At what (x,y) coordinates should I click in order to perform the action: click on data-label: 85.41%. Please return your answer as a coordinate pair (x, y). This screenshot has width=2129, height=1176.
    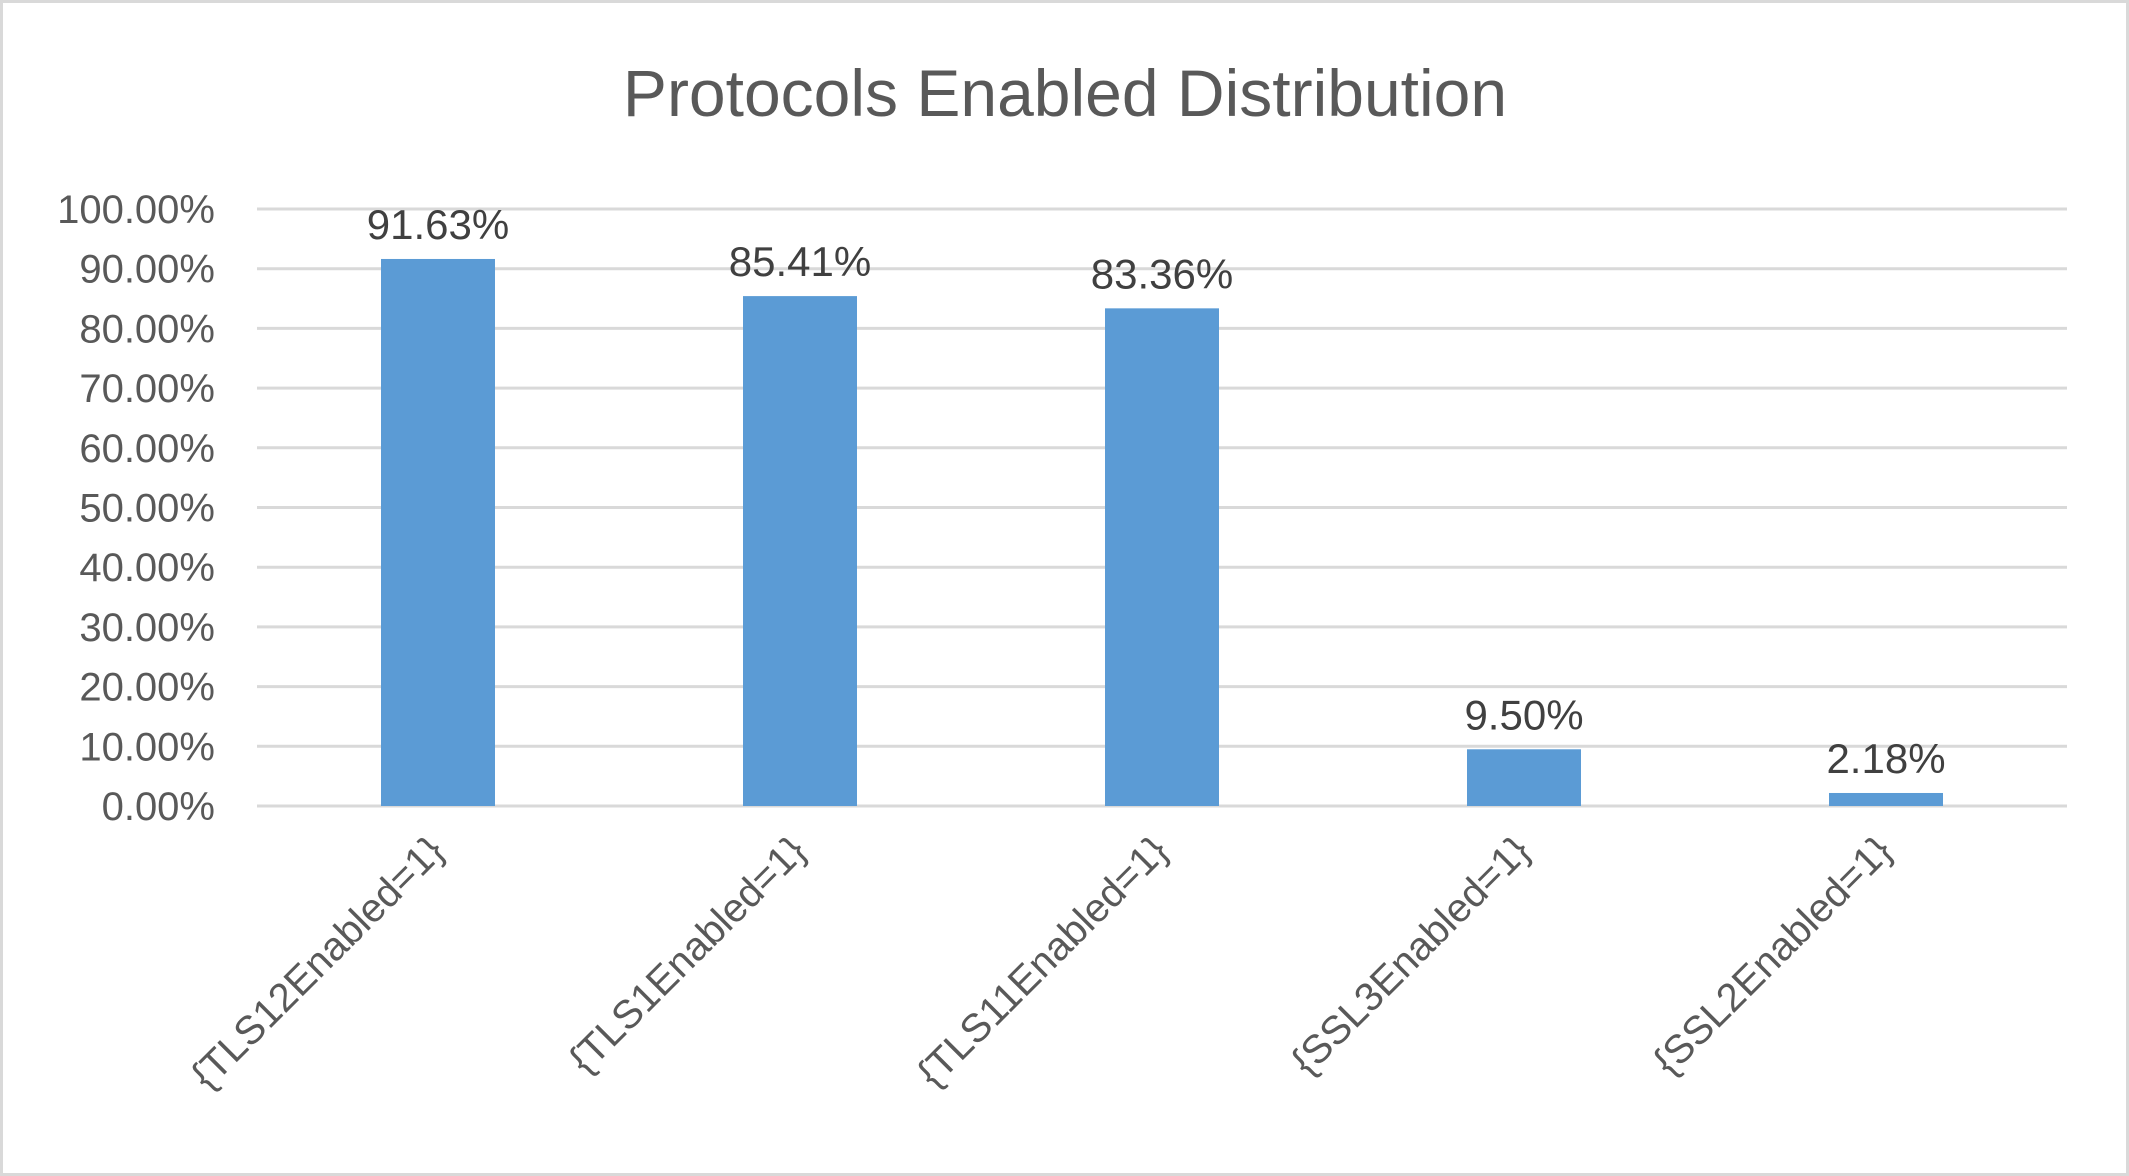
    Looking at the image, I should click on (800, 261).